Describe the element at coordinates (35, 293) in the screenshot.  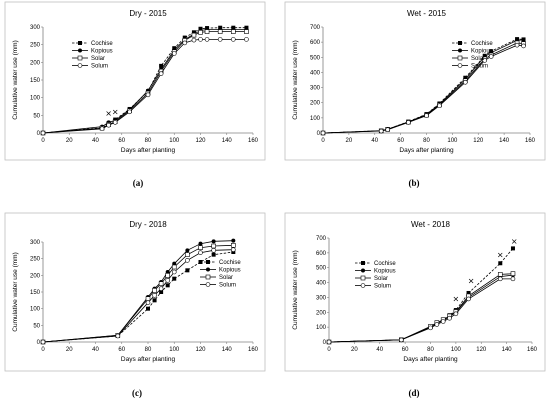
I see `y-tick-label: 150` at that location.